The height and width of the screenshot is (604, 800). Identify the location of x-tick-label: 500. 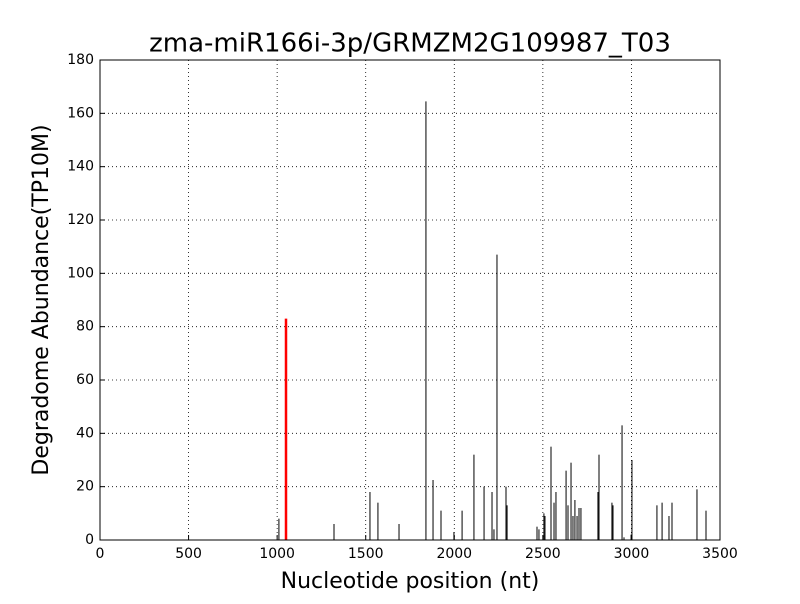
(188, 554).